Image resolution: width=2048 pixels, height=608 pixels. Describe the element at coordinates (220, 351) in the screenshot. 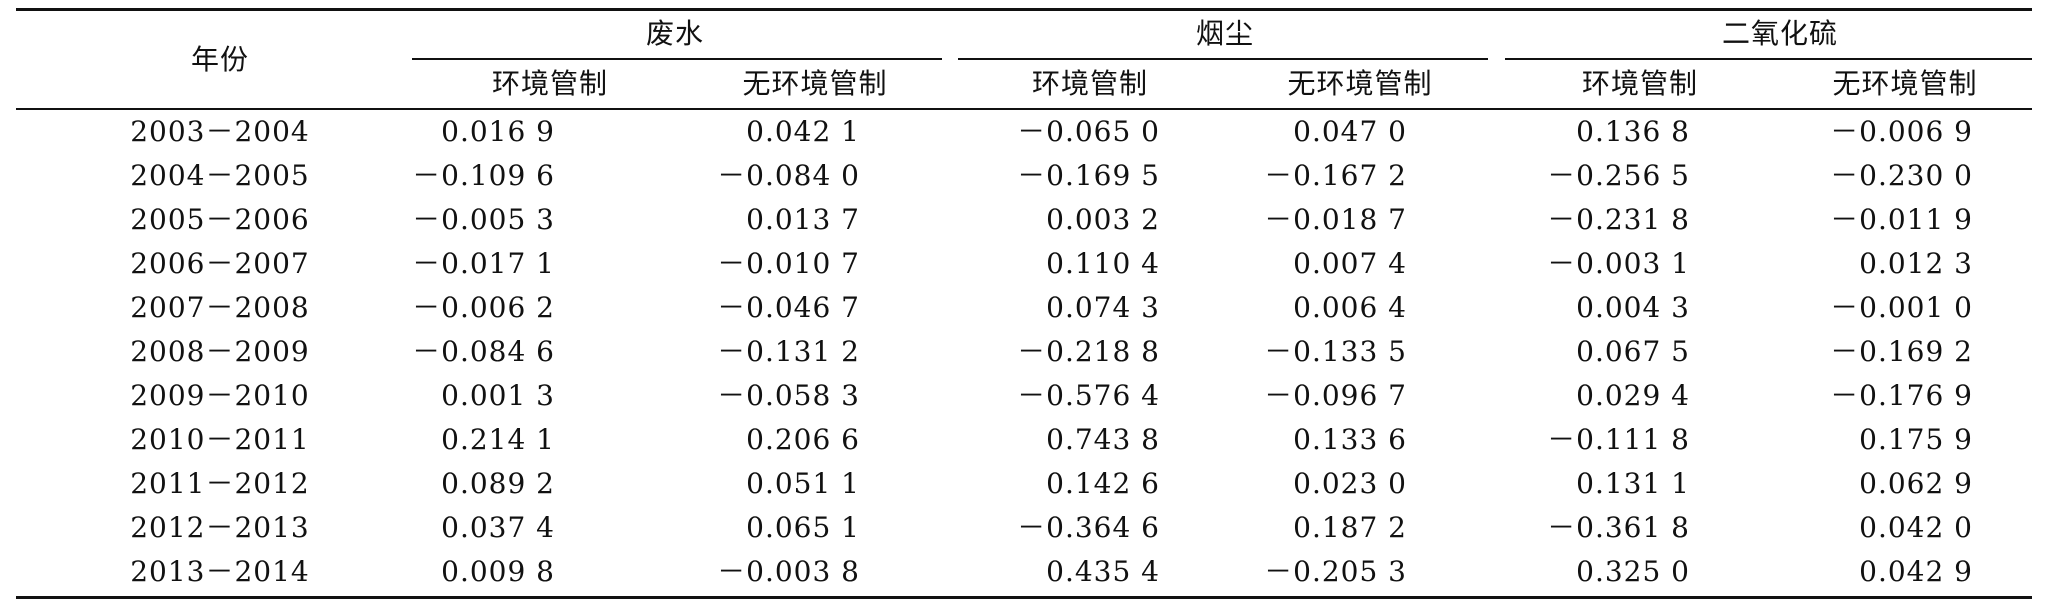

I see `table-row-year: 2008－2009` at that location.